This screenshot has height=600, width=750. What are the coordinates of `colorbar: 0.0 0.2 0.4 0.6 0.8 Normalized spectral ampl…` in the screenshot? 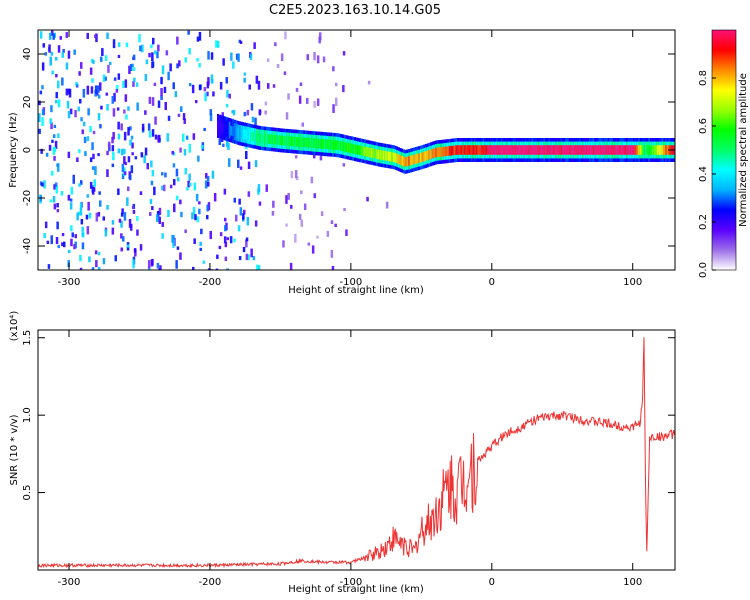 It's located at (723, 153).